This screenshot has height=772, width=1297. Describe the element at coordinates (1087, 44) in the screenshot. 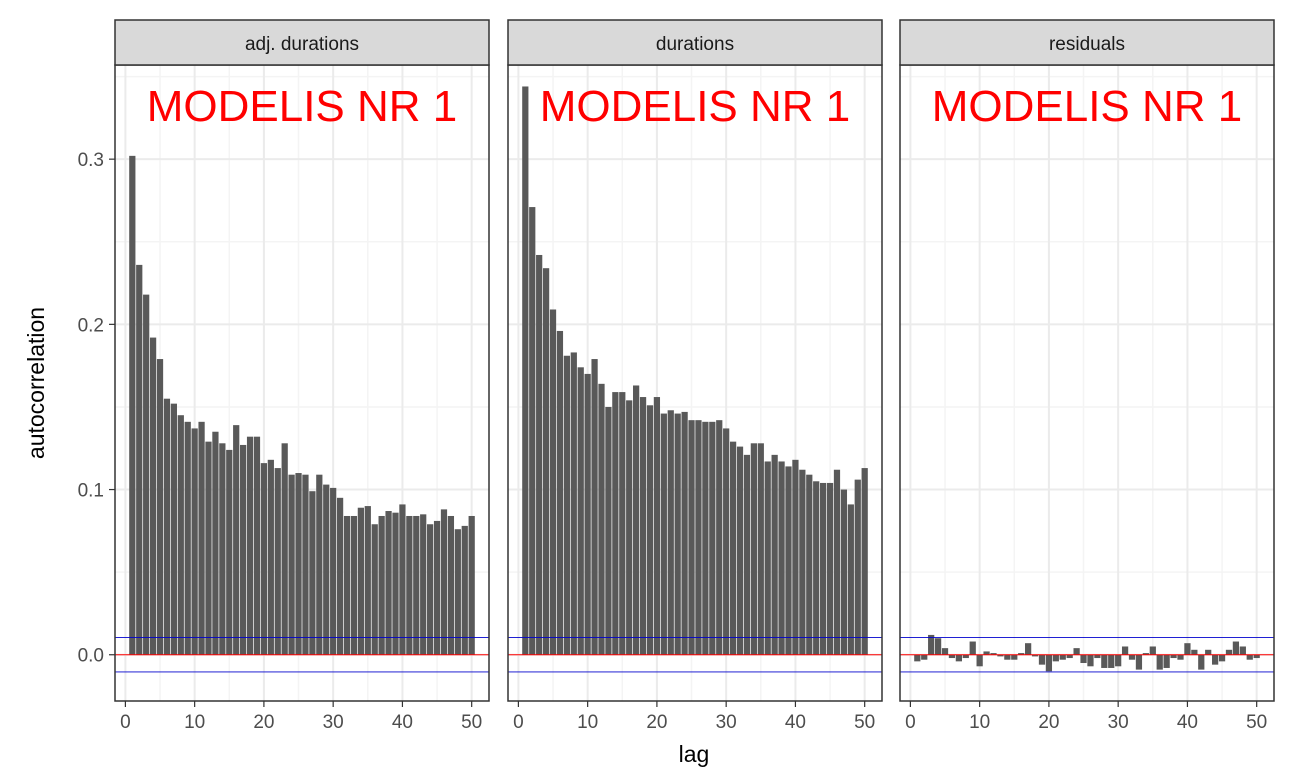

I see `facet-strip-label: residuals` at that location.